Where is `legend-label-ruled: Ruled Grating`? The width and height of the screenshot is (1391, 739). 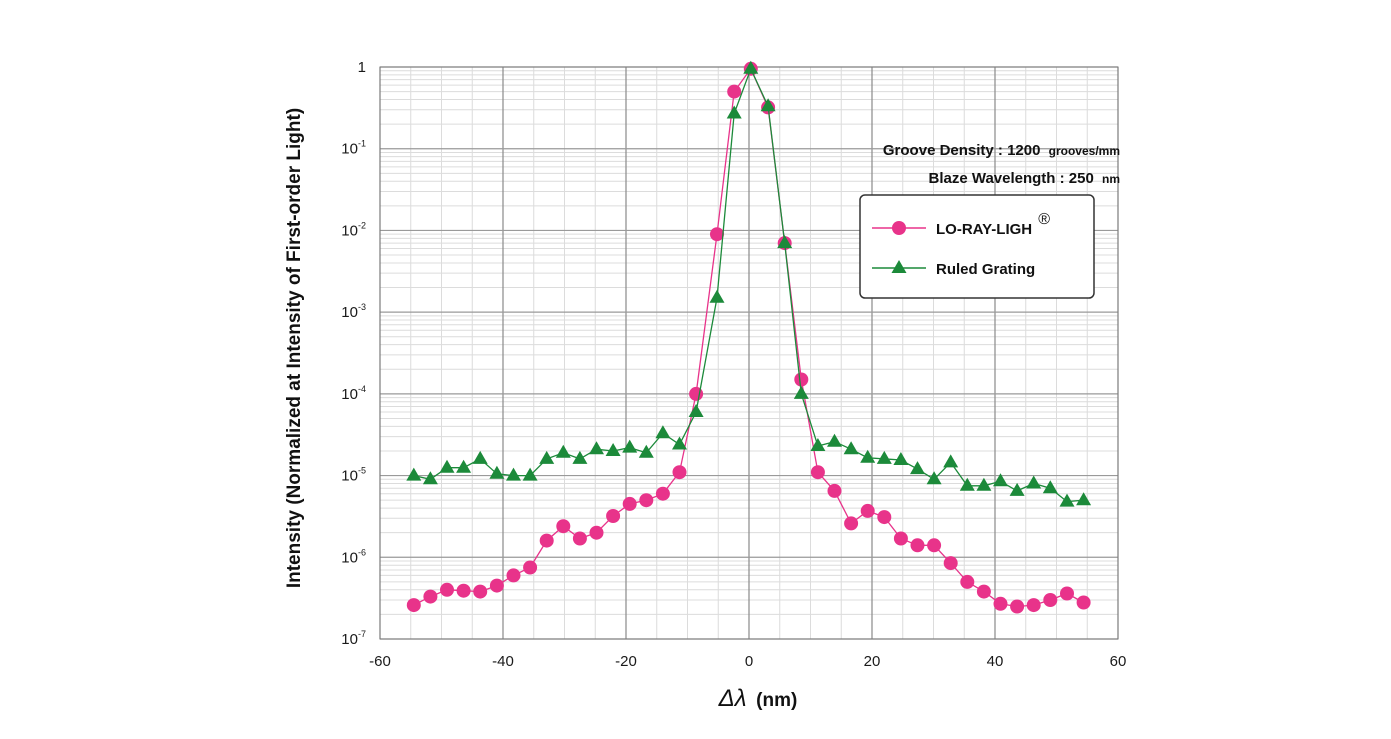
legend-label-ruled: Ruled Grating is located at coordinates (985, 269).